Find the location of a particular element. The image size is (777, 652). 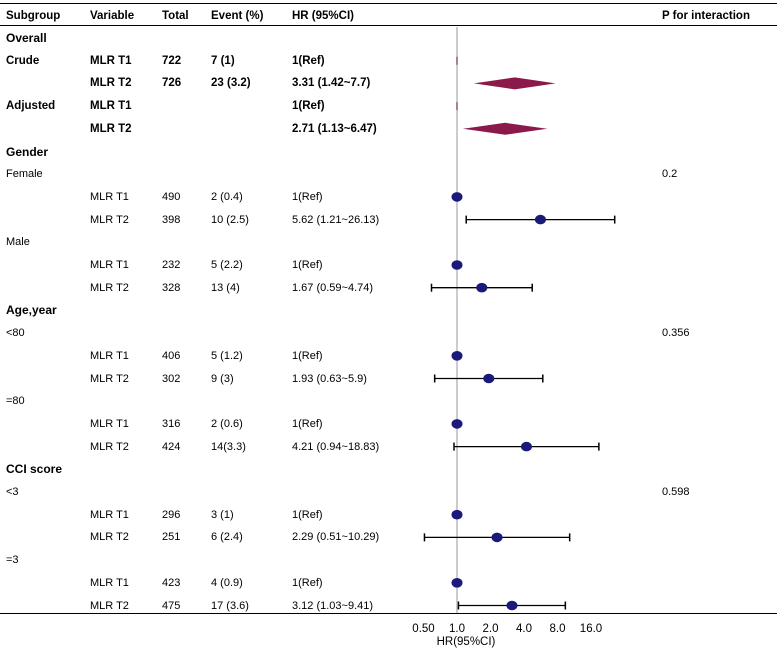

hr-cell: 1.67 (0.59~4.74) is located at coordinates (333, 287).